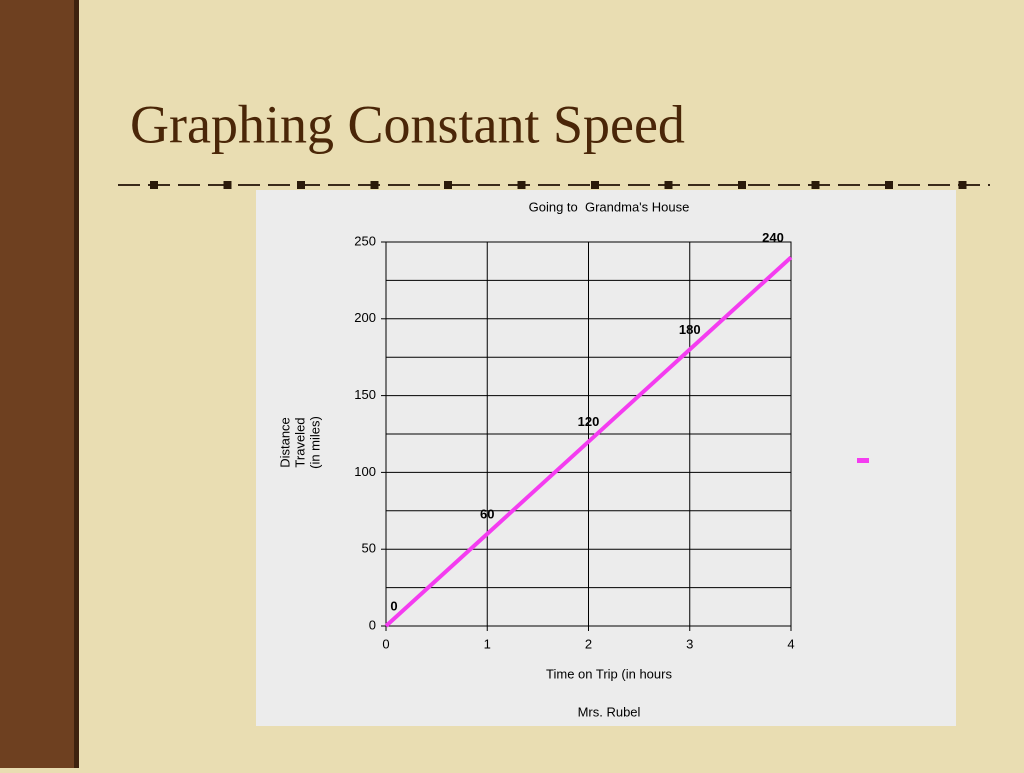 This screenshot has height=773, width=1024. I want to click on y-tick-label: 50, so click(369, 548).